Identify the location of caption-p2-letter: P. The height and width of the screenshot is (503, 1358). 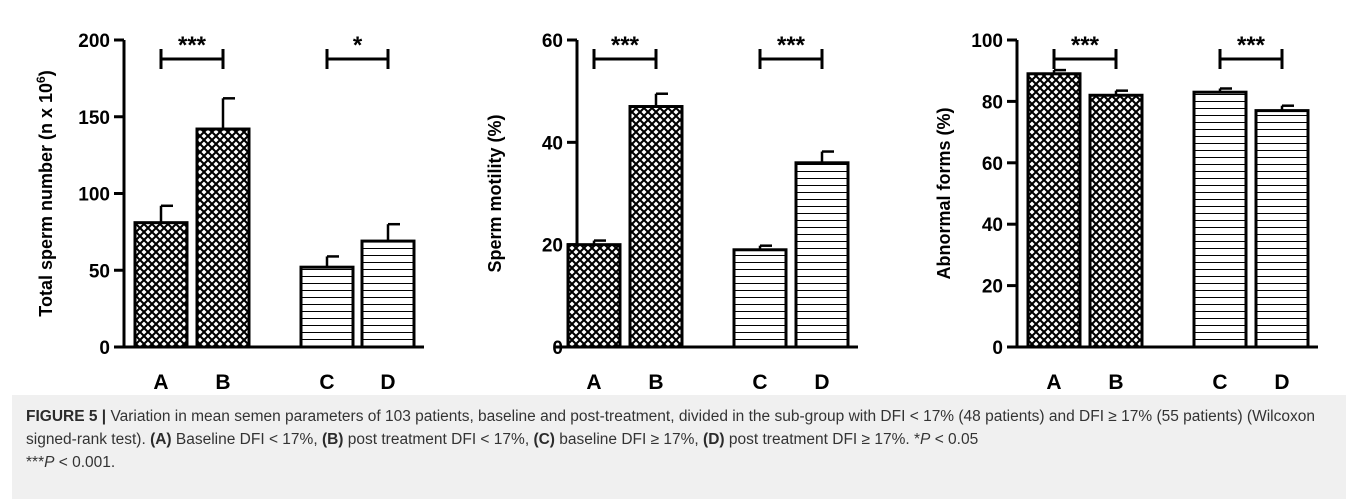
(49, 462).